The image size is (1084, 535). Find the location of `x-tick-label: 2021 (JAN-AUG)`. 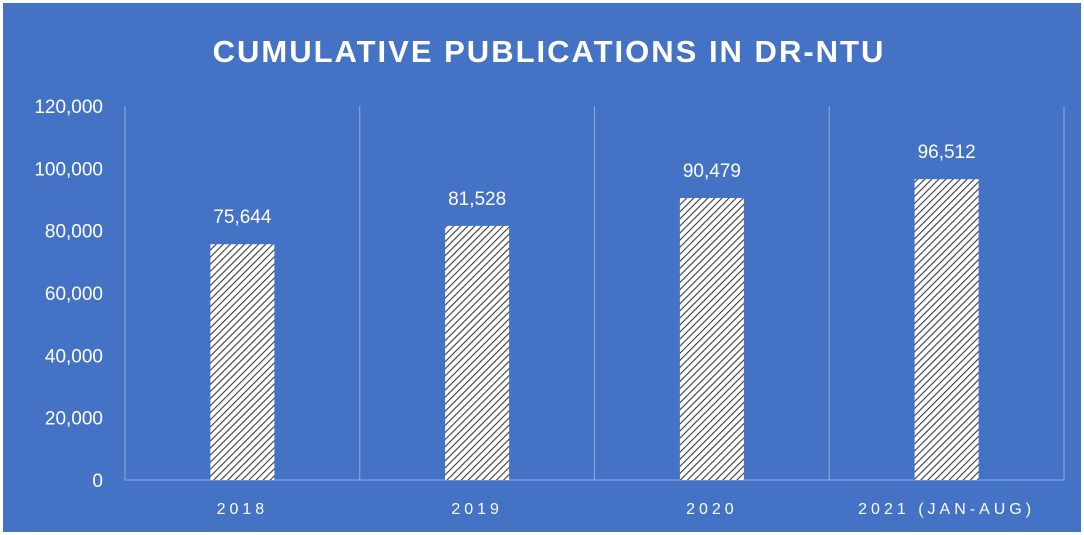

x-tick-label: 2021 (JAN-AUG) is located at coordinates (946, 509).